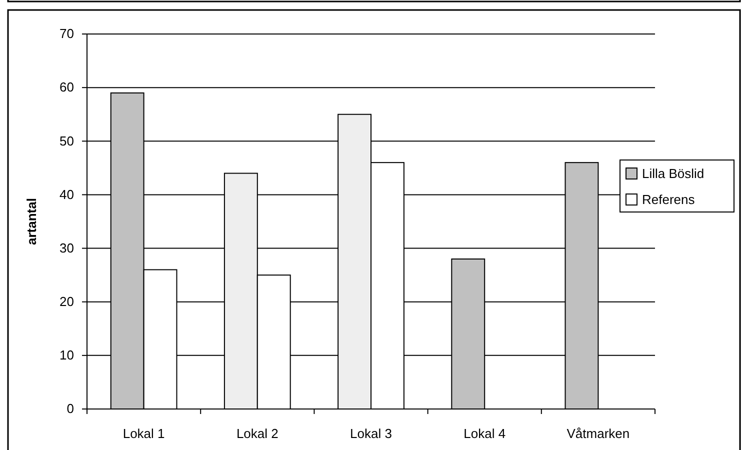  I want to click on y-tick-label: 40, so click(67, 194).